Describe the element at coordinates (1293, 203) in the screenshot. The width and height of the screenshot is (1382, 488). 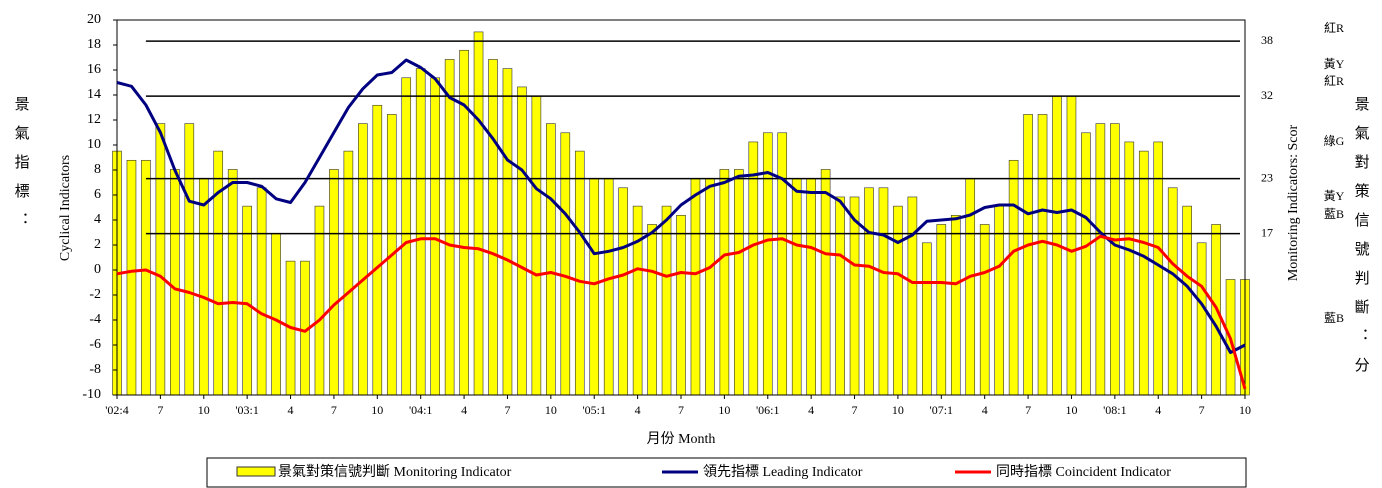
I see `y2-axis-title: Monitoring Indicators: Scor` at that location.